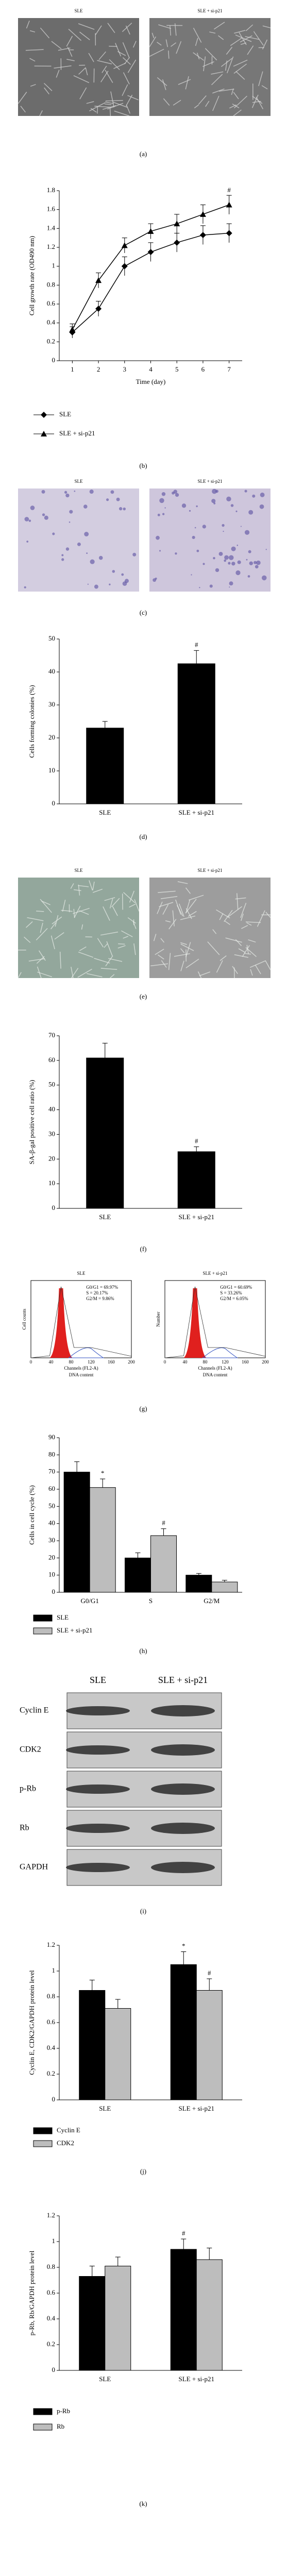 The height and width of the screenshot is (2576, 287). Describe the element at coordinates (43, 2411) in the screenshot. I see `legend-swatch` at that location.